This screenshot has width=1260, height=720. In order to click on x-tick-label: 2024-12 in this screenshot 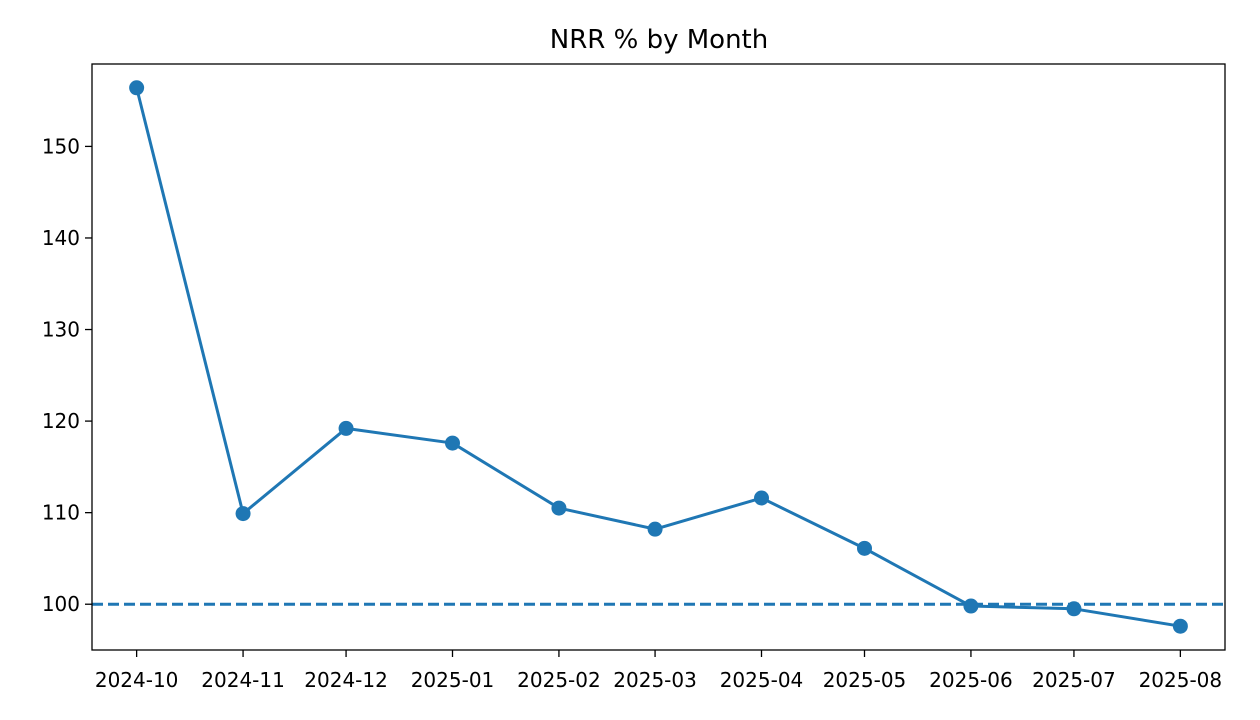, I will do `click(346, 680)`.